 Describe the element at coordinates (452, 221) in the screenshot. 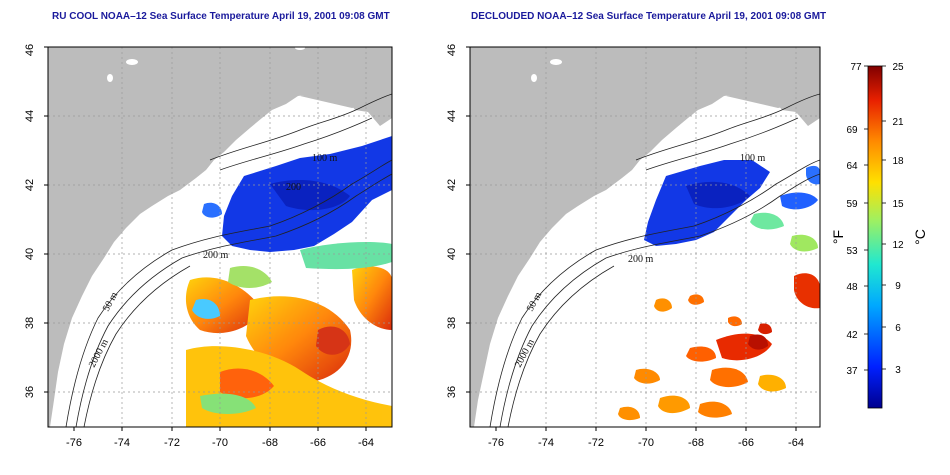

I see `lat-tick-labels-right: 36 38 40 42 44 46` at that location.